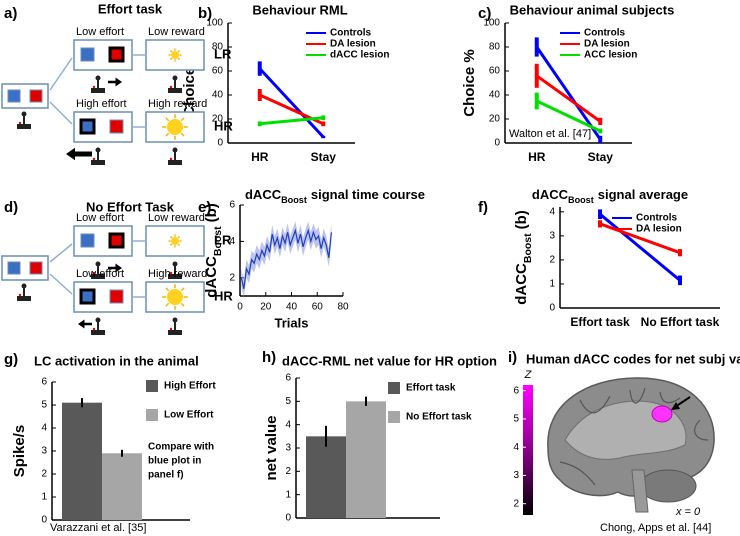  Describe the element at coordinates (521, 219) in the screenshot. I see `y-axis-label-part: (b)` at that location.